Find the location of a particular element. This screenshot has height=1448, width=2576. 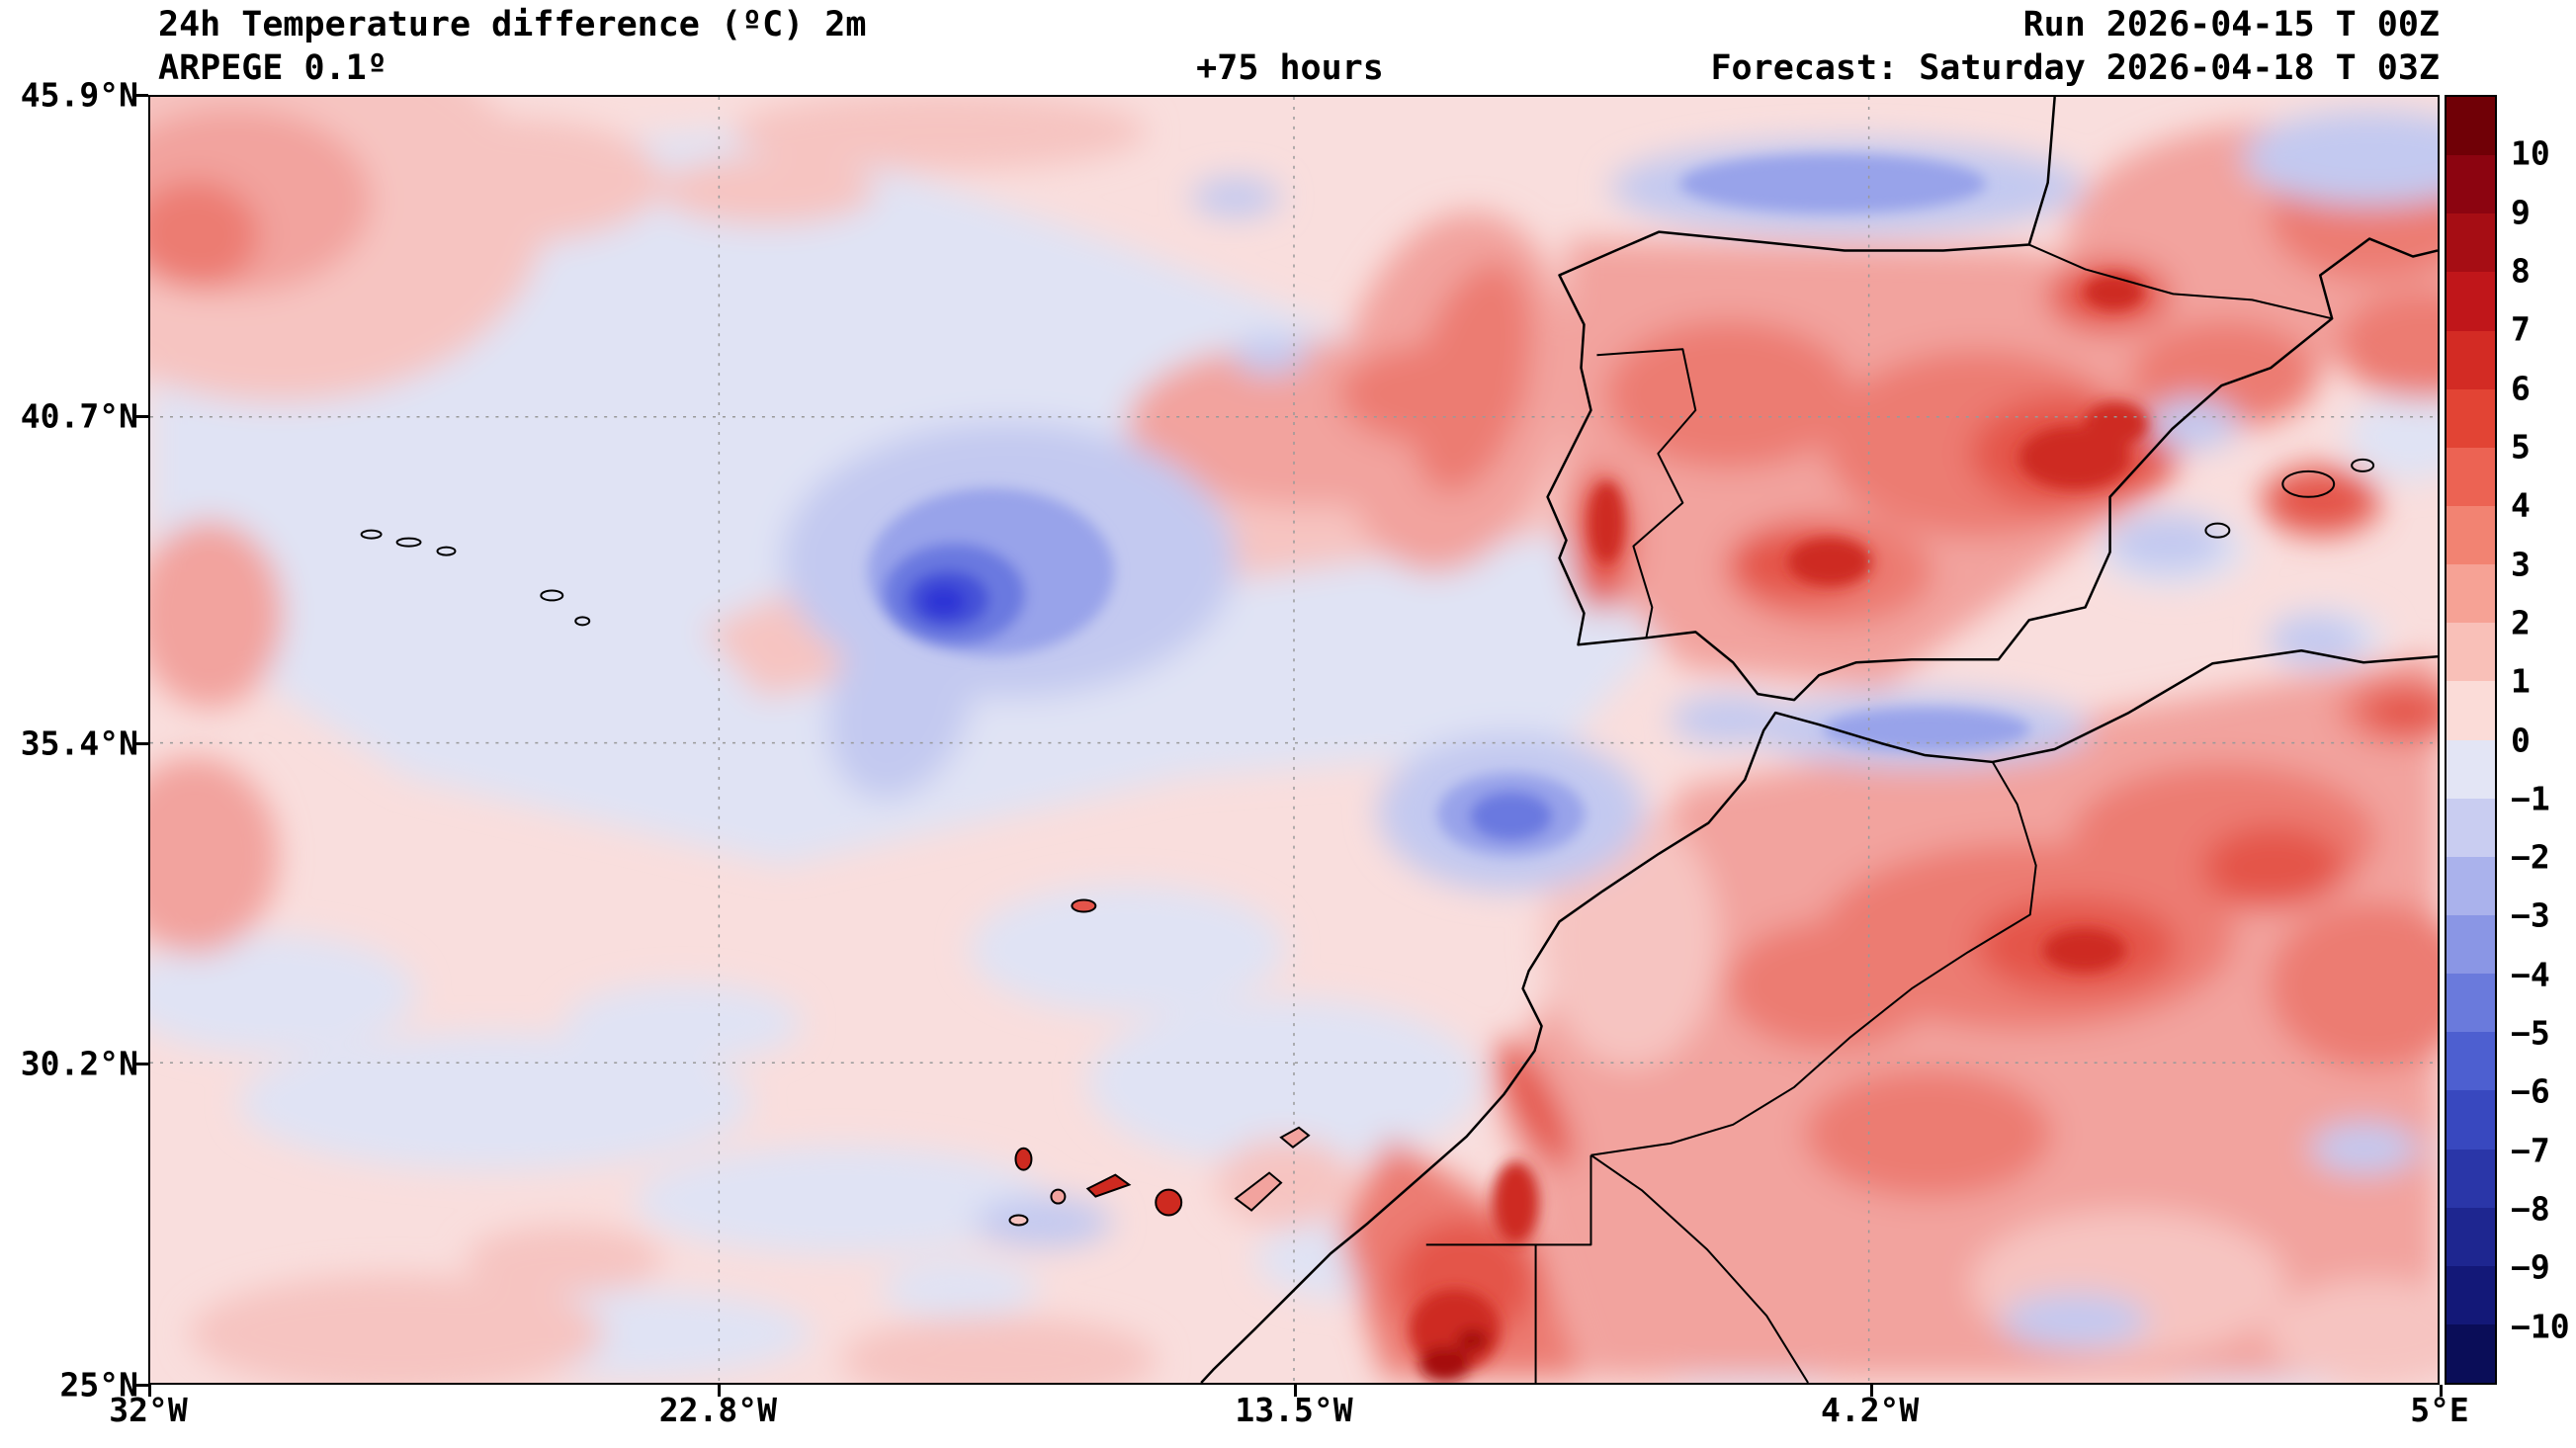

colorbar-tick-label: 1 is located at coordinates (2521, 681).